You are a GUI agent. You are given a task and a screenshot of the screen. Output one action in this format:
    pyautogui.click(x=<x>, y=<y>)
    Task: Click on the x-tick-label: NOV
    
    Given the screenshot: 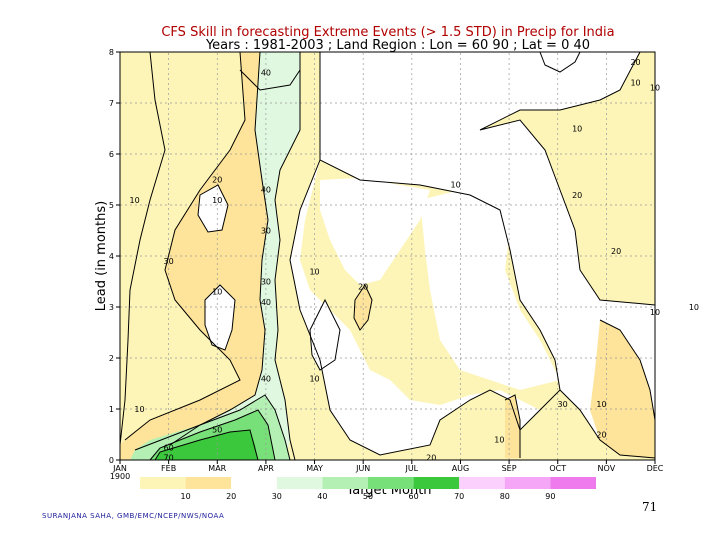 What is the action you would take?
    pyautogui.click(x=607, y=468)
    